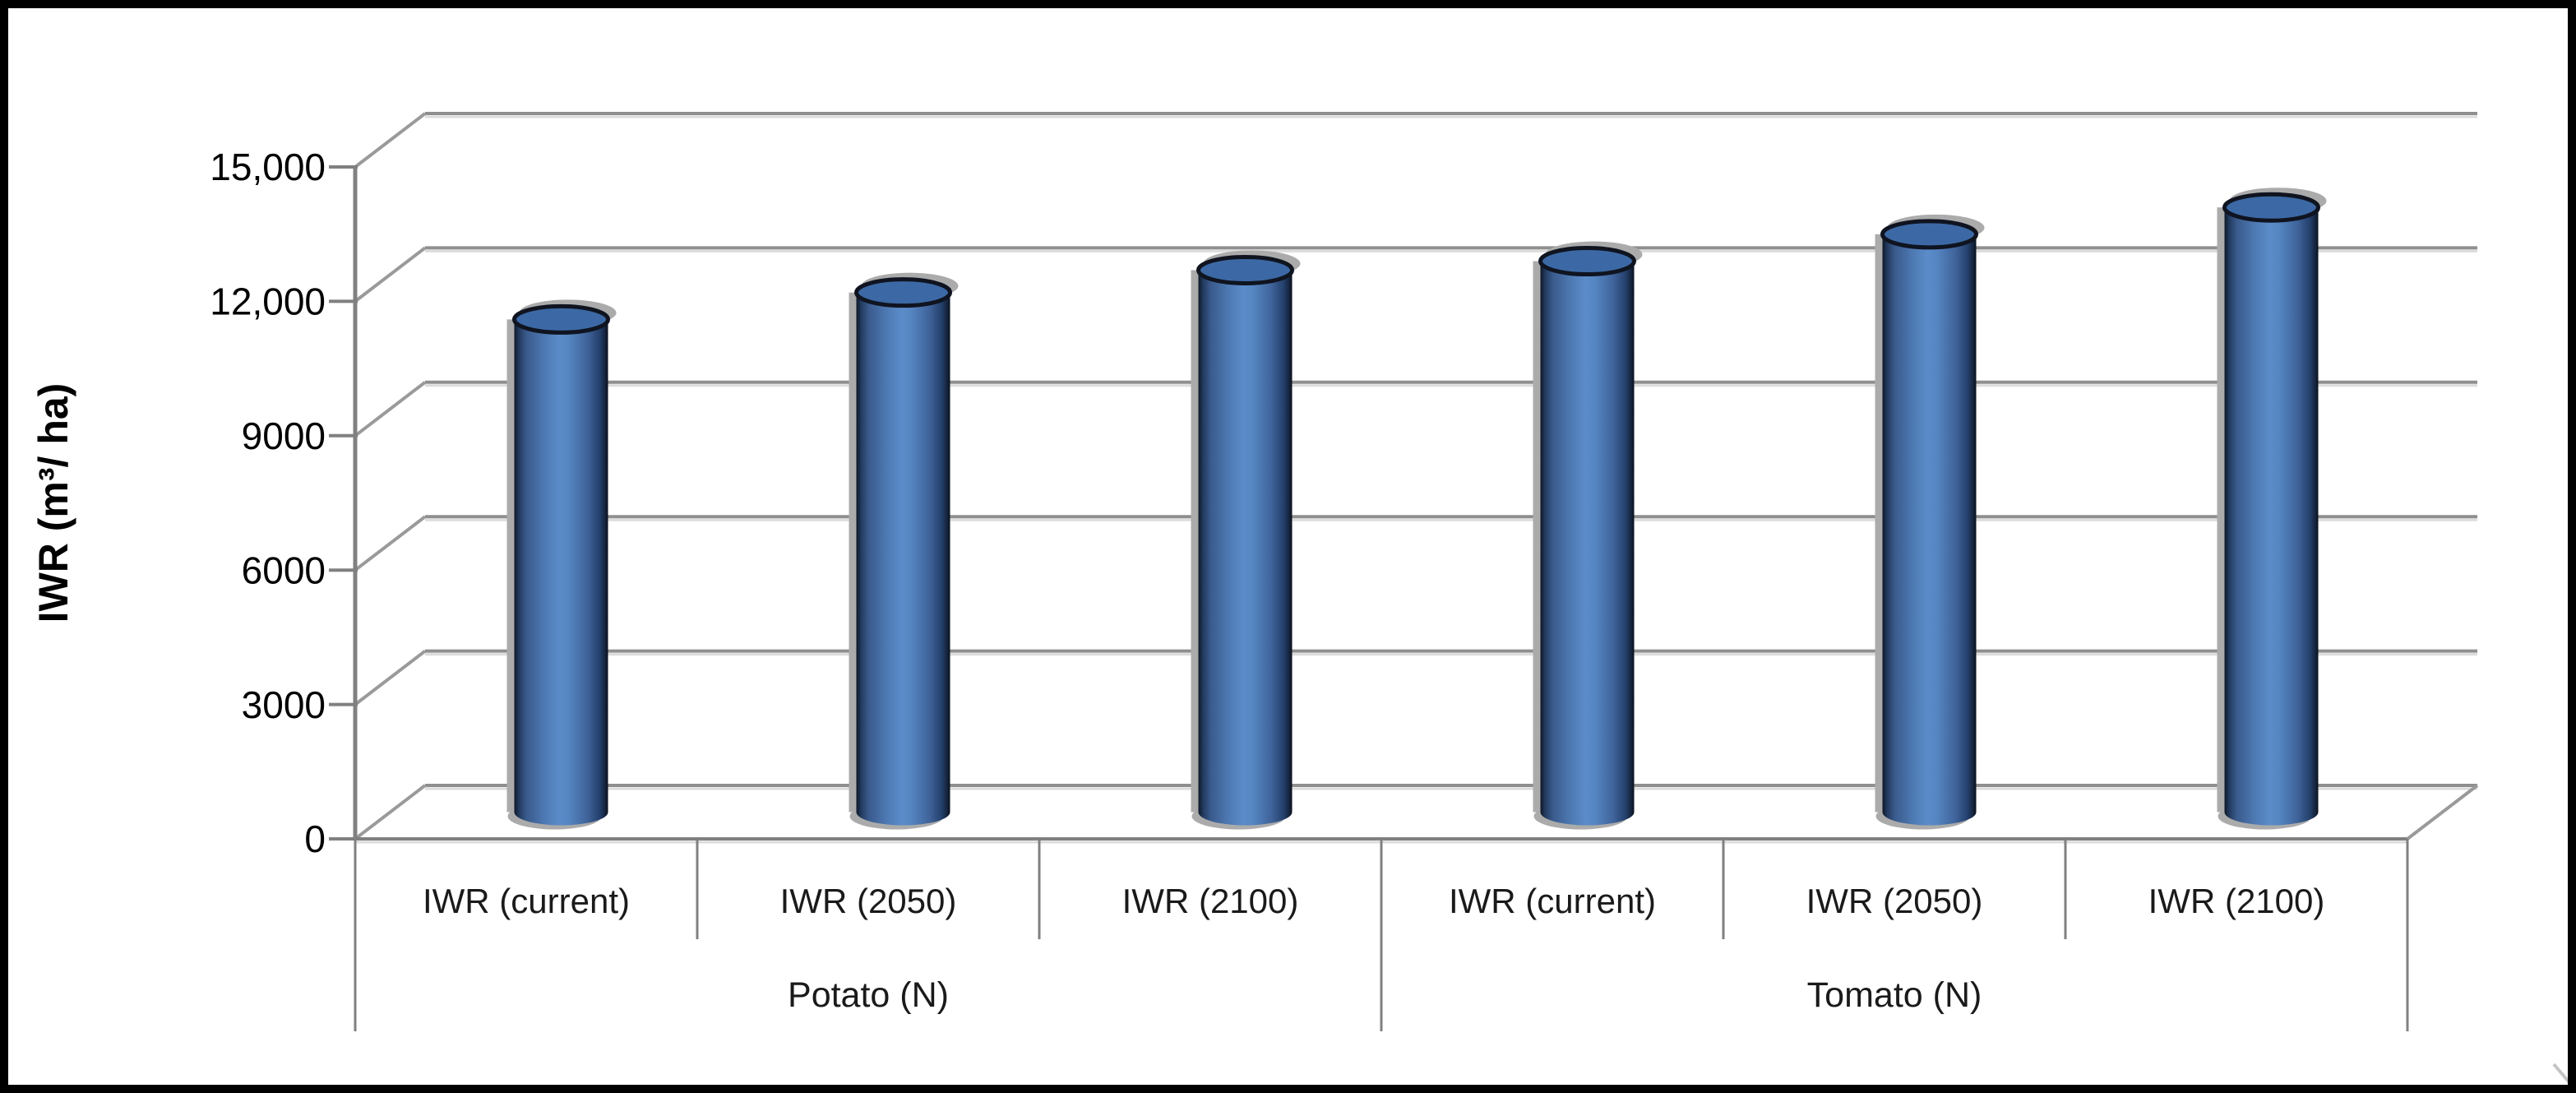 This screenshot has width=2576, height=1093. I want to click on corner-mark, so click(2560, 1073).